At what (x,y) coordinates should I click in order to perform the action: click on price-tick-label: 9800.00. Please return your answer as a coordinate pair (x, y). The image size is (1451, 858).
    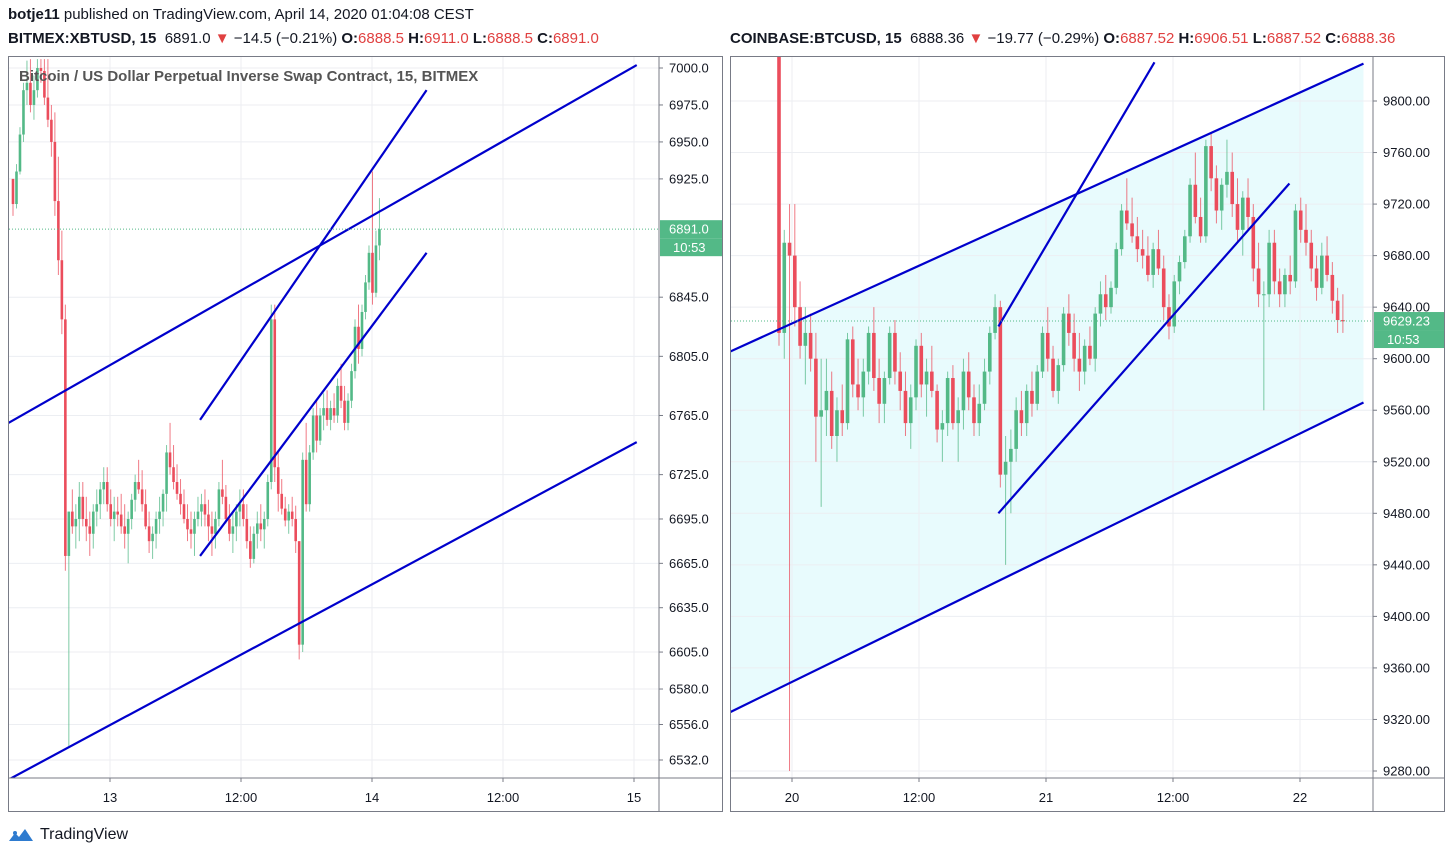
    Looking at the image, I should click on (1406, 101).